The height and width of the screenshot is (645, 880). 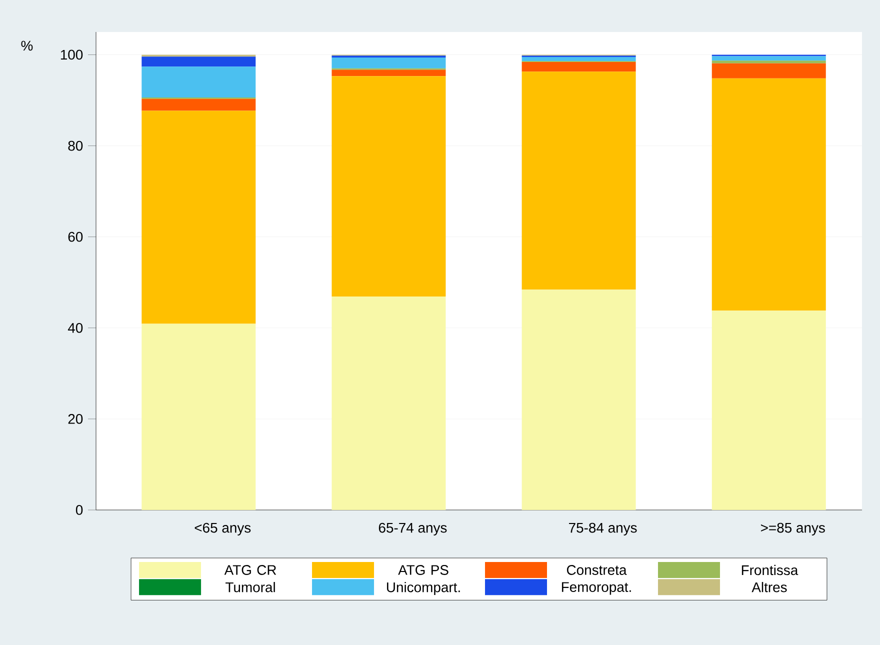 What do you see at coordinates (603, 529) in the screenshot?
I see `x-tick-label: 75-84 anys` at bounding box center [603, 529].